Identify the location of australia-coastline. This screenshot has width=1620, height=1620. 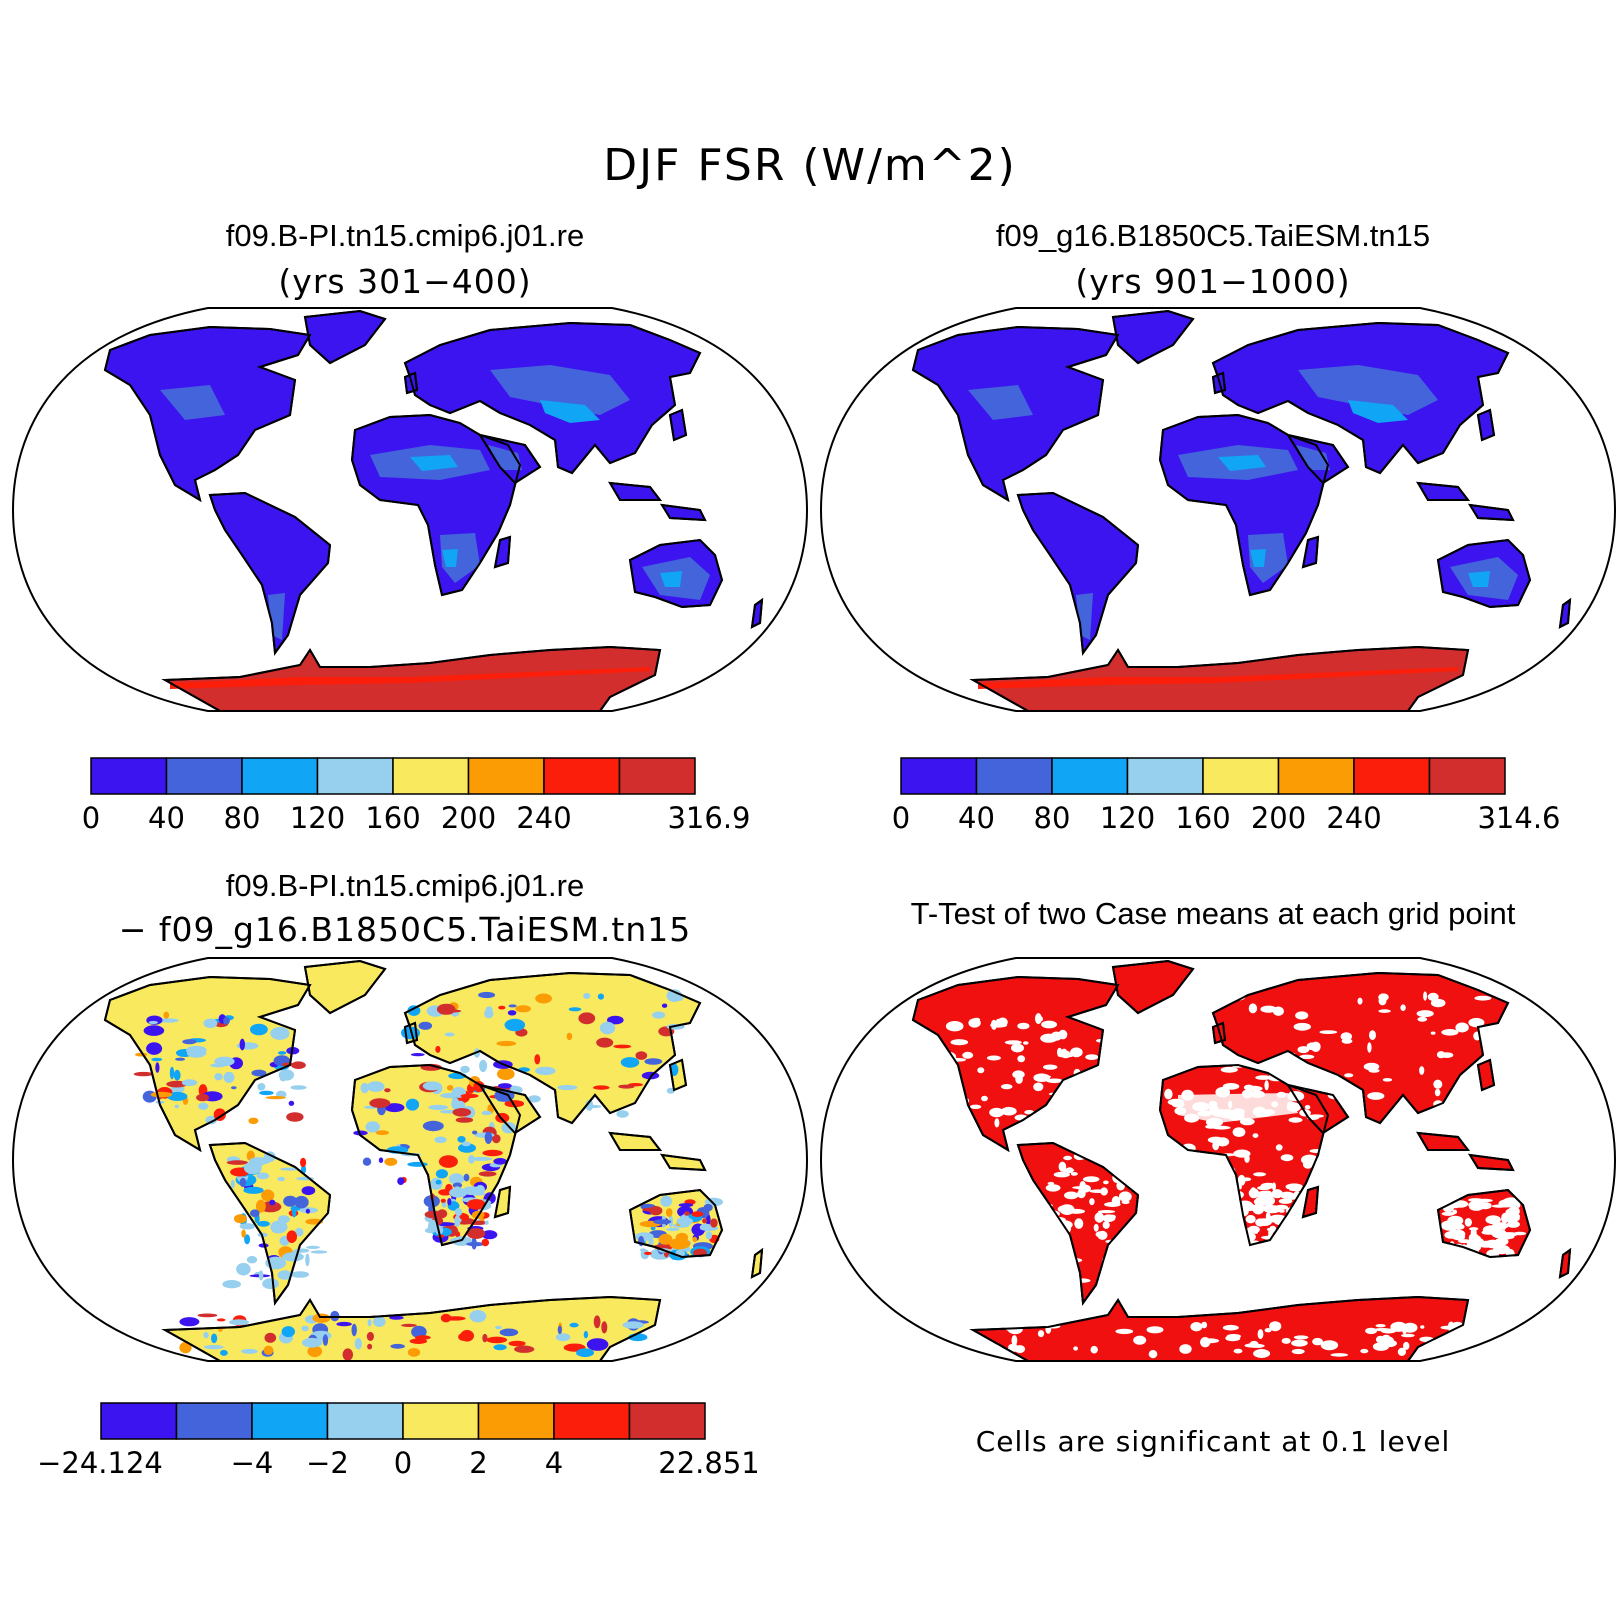
(676, 1223).